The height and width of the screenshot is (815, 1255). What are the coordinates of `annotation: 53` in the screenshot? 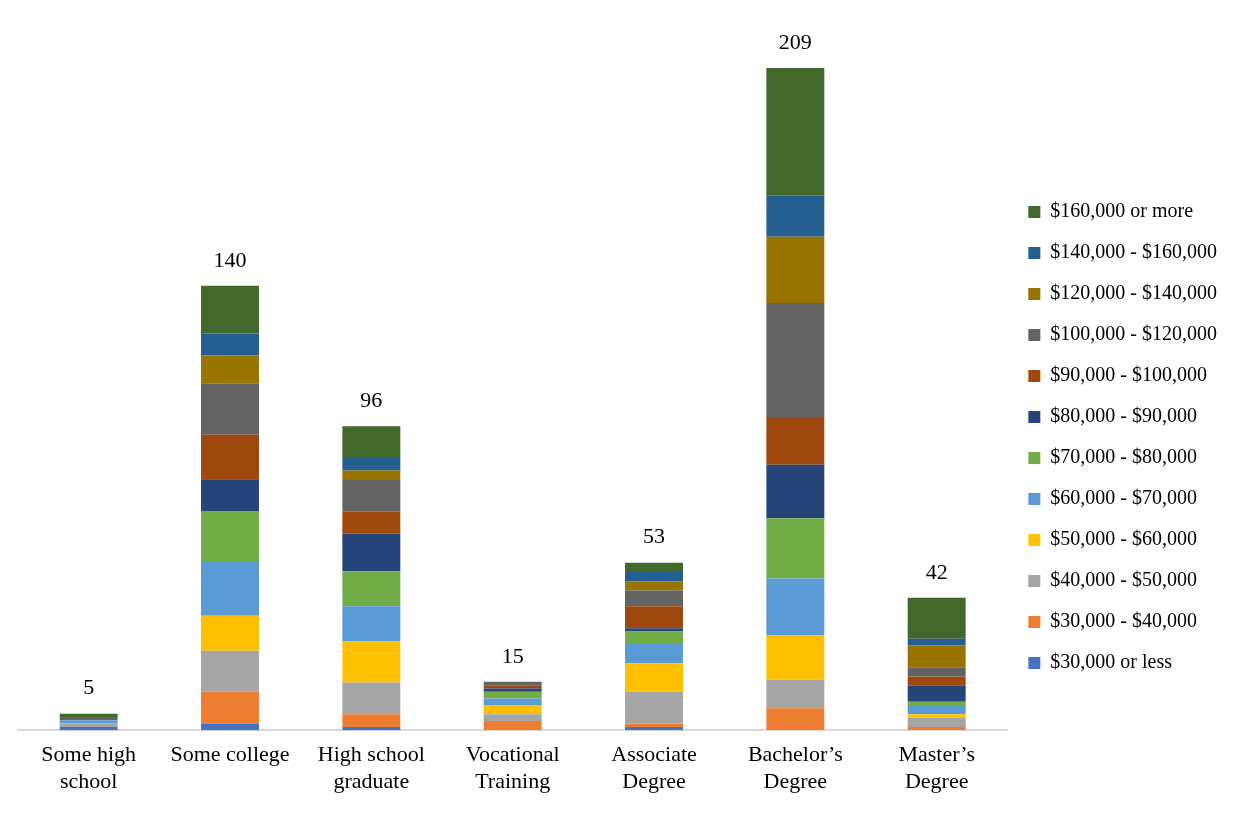 It's located at (654, 536).